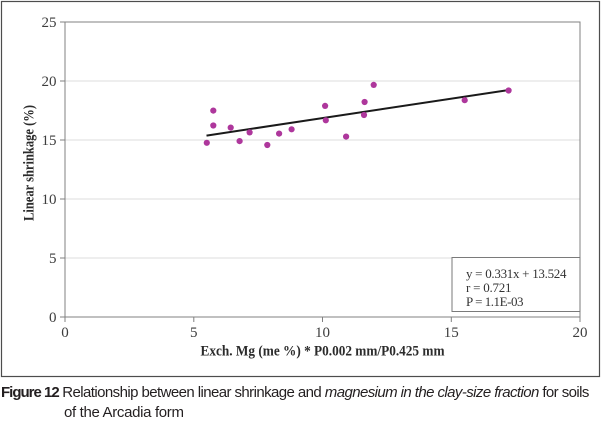  What do you see at coordinates (489, 287) in the screenshot?
I see `svg-text: r = 0.721` at bounding box center [489, 287].